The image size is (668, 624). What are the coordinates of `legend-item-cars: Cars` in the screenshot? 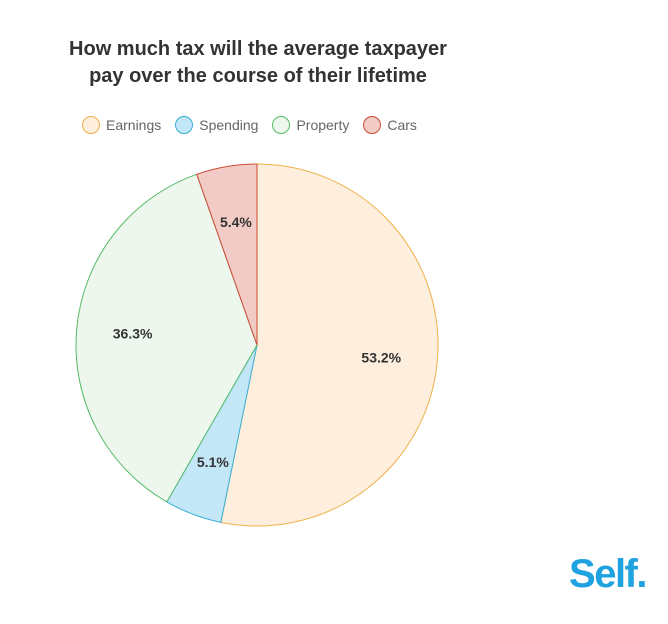 It's located at (390, 125).